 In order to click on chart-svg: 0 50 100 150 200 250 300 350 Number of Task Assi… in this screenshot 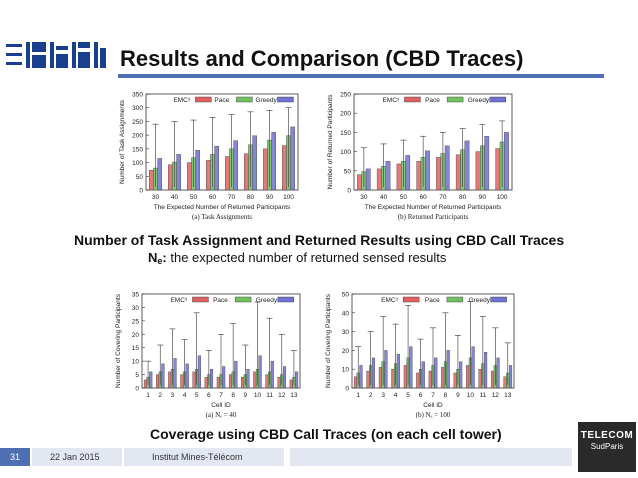, I will do `click(209, 156)`.